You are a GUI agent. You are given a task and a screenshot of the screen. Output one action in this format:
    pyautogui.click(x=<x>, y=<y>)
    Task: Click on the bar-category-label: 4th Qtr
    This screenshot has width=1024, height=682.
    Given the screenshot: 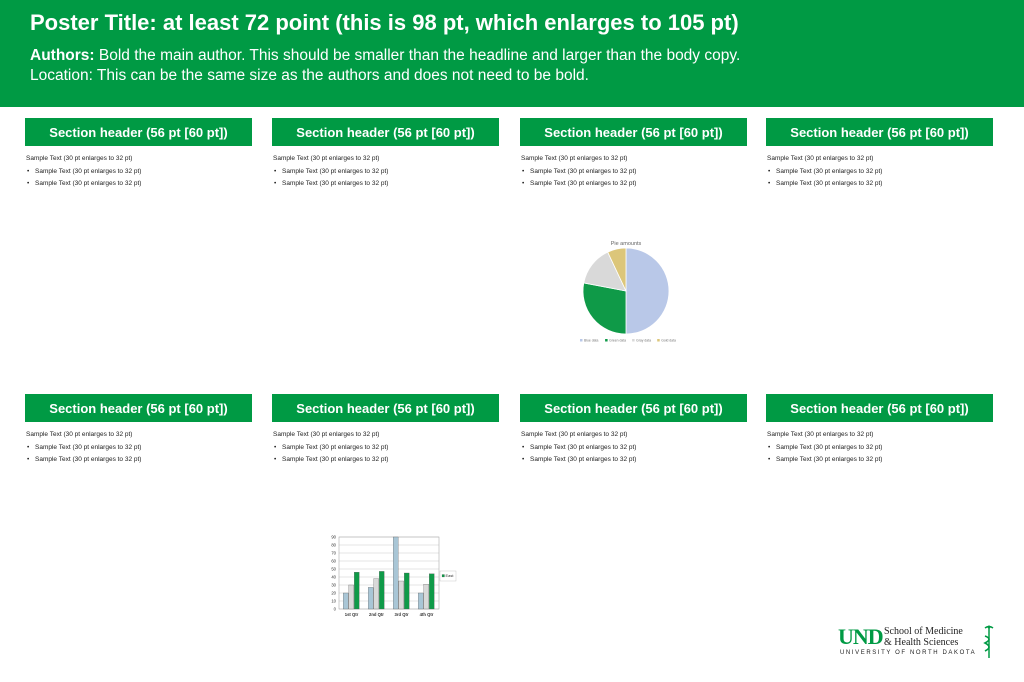 What is the action you would take?
    pyautogui.click(x=427, y=614)
    